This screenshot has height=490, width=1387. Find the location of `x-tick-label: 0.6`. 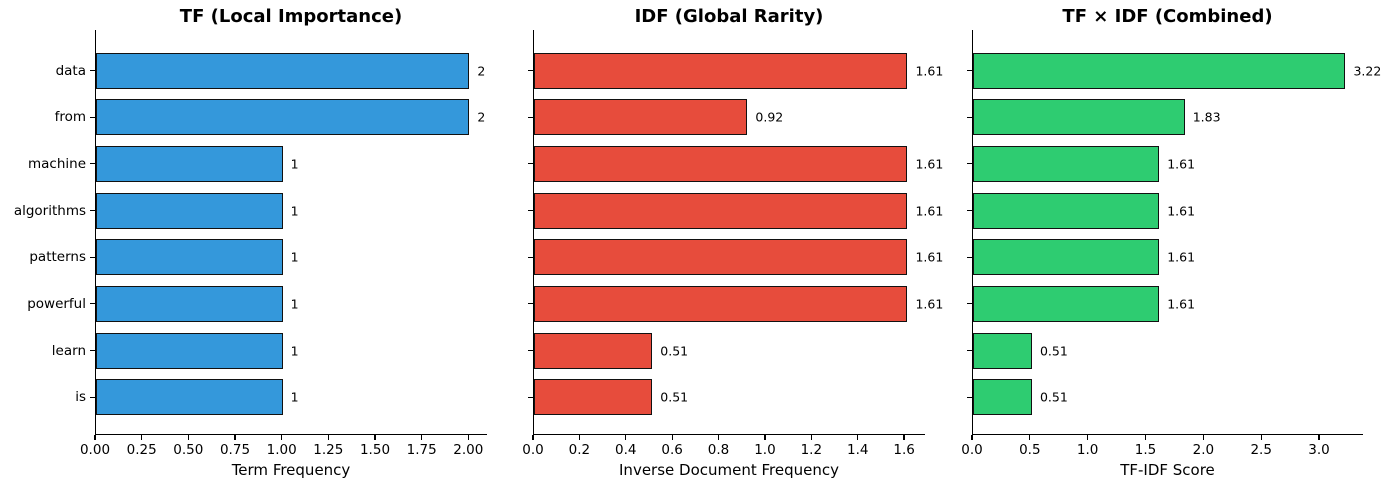

x-tick-label: 0.6 is located at coordinates (672, 450).